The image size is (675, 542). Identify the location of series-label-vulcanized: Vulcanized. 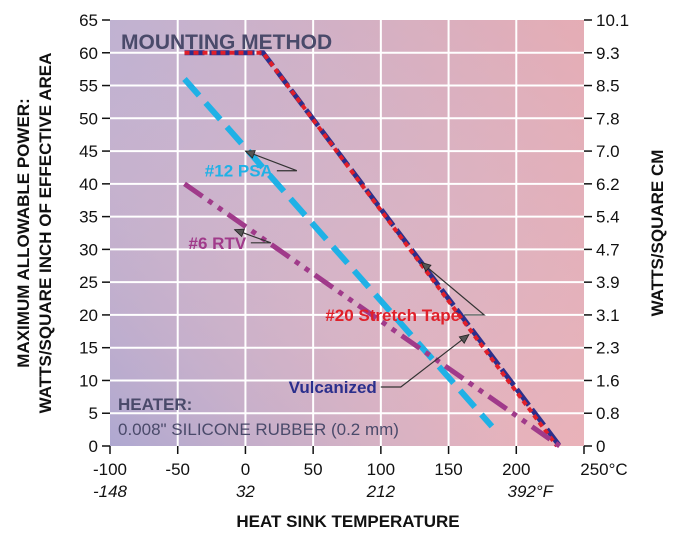
(333, 387).